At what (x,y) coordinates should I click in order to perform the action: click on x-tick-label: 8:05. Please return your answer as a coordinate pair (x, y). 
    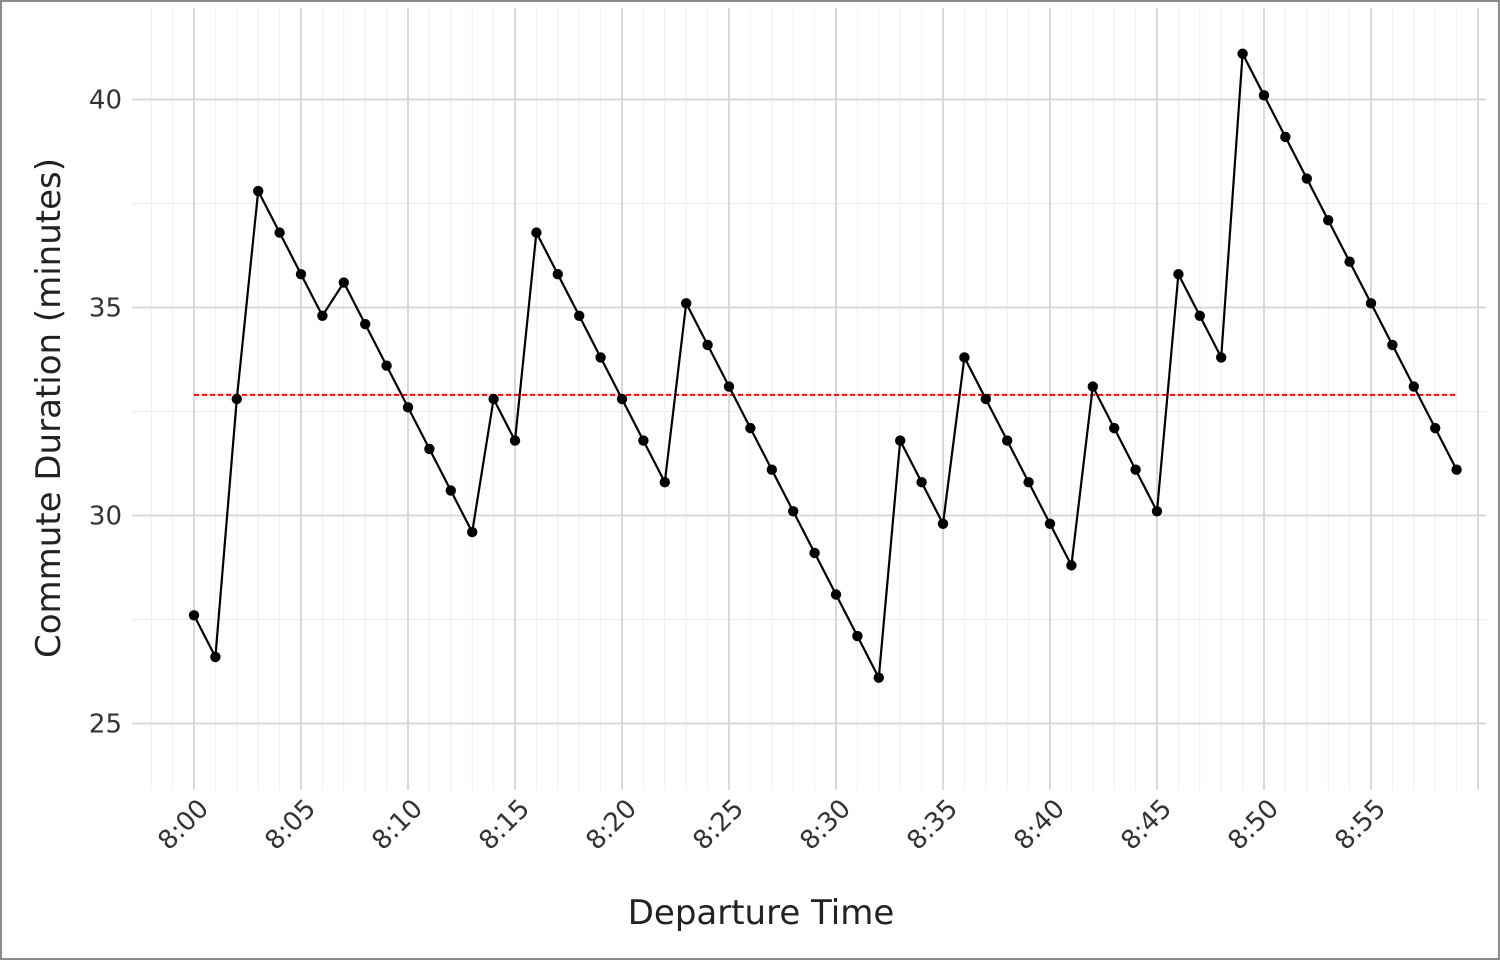
    Looking at the image, I should click on (290, 825).